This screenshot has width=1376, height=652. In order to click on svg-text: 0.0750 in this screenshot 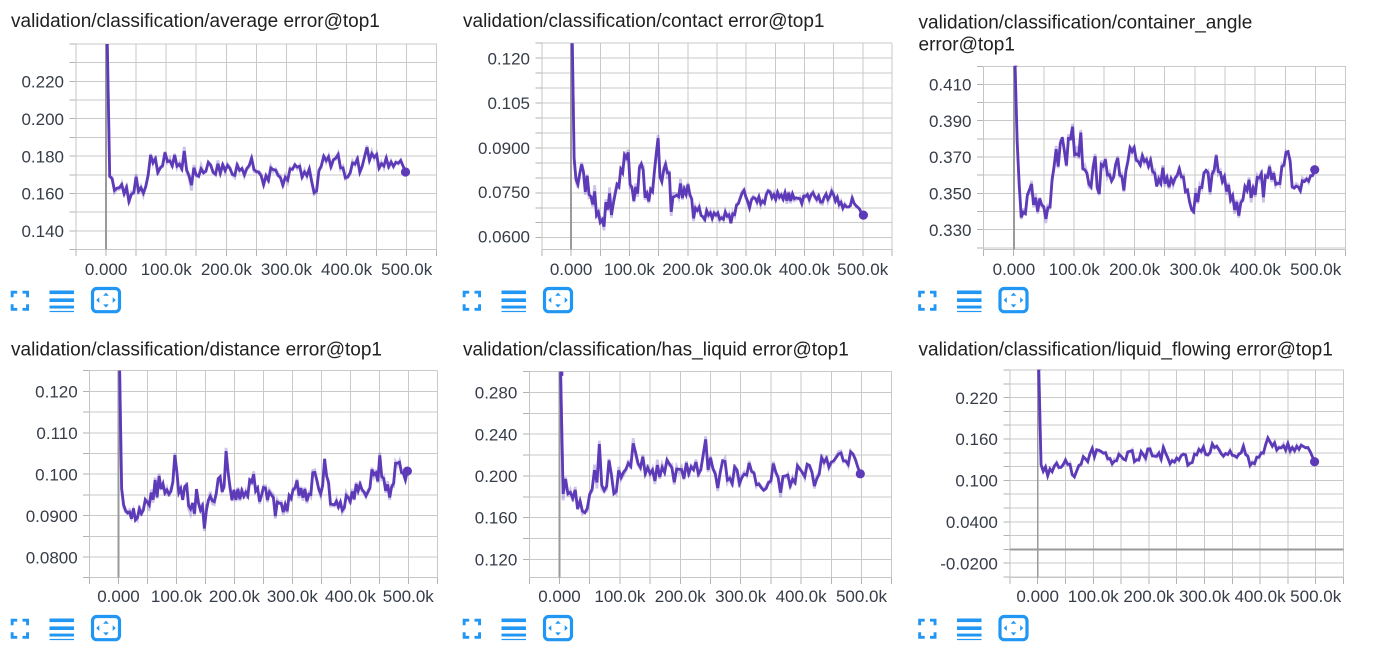, I will do `click(504, 192)`.